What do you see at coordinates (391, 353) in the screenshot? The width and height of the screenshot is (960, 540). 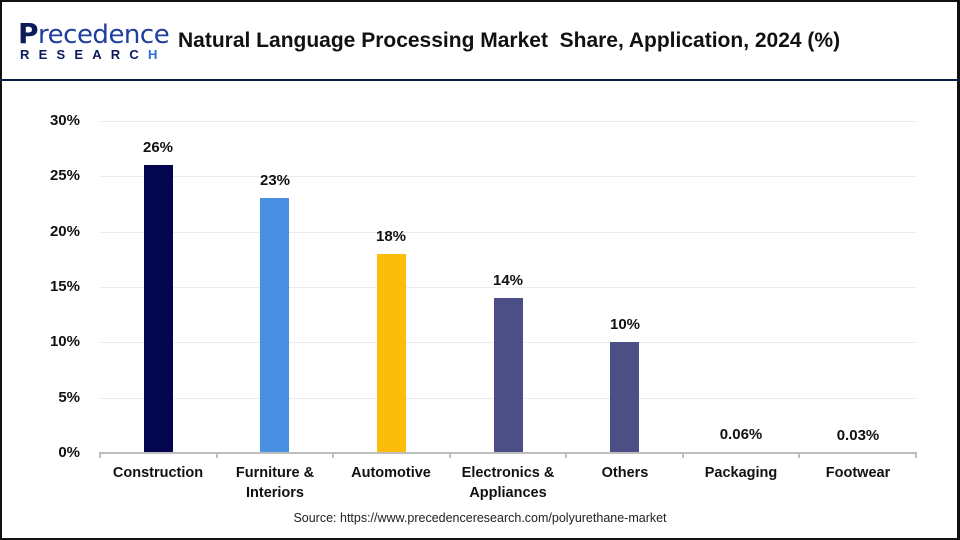 I see `bar-automotive` at bounding box center [391, 353].